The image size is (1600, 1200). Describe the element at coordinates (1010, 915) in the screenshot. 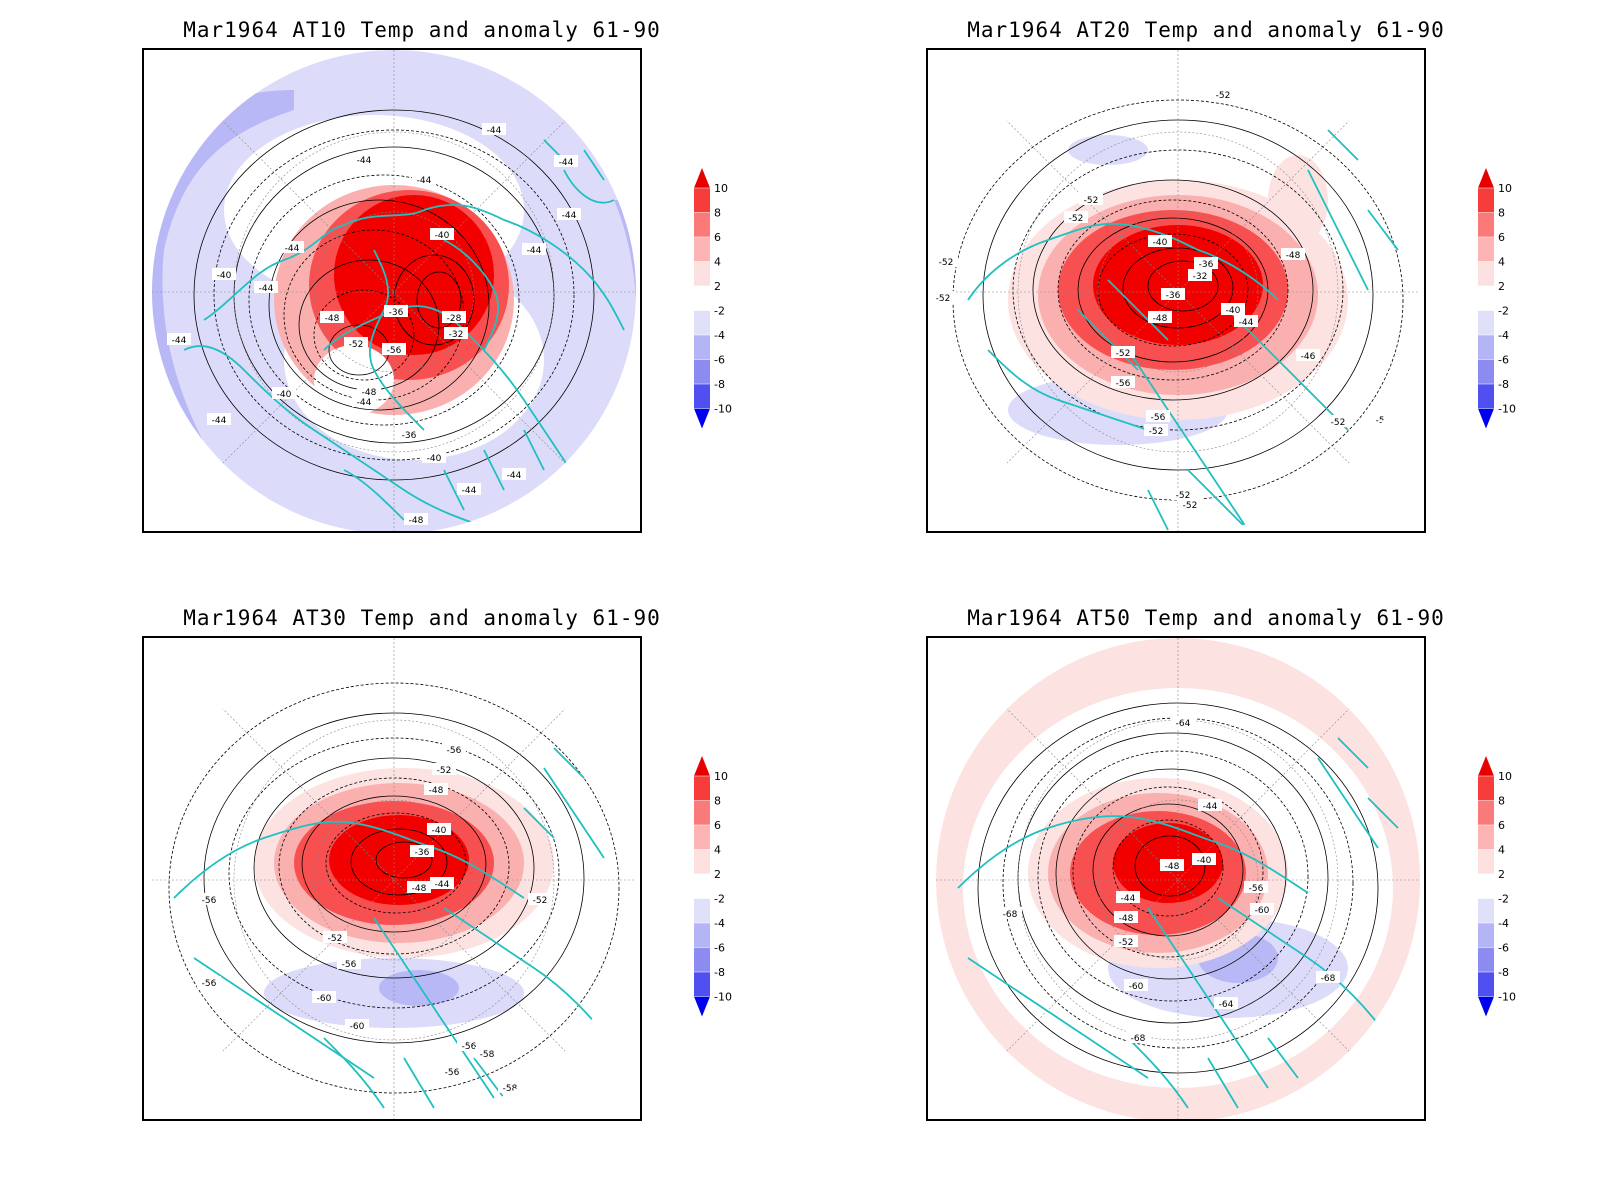

I see `svg-text: -68` at that location.